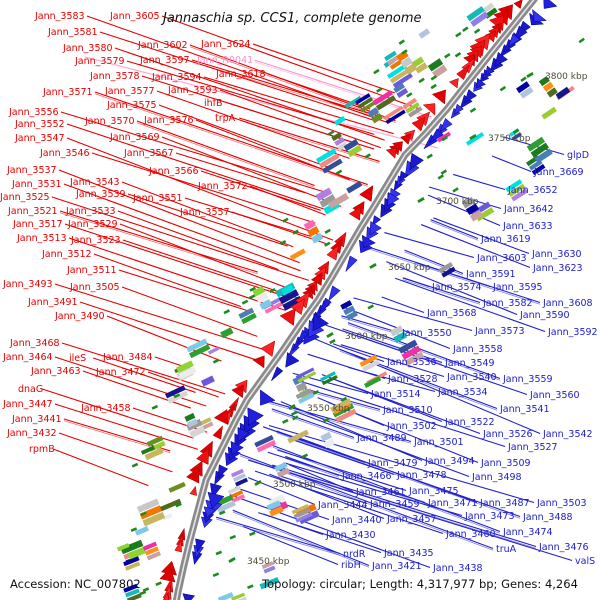 The height and width of the screenshot is (600, 600). Describe the element at coordinates (585, 561) in the screenshot. I see `gene-label-reverse: valS` at that location.